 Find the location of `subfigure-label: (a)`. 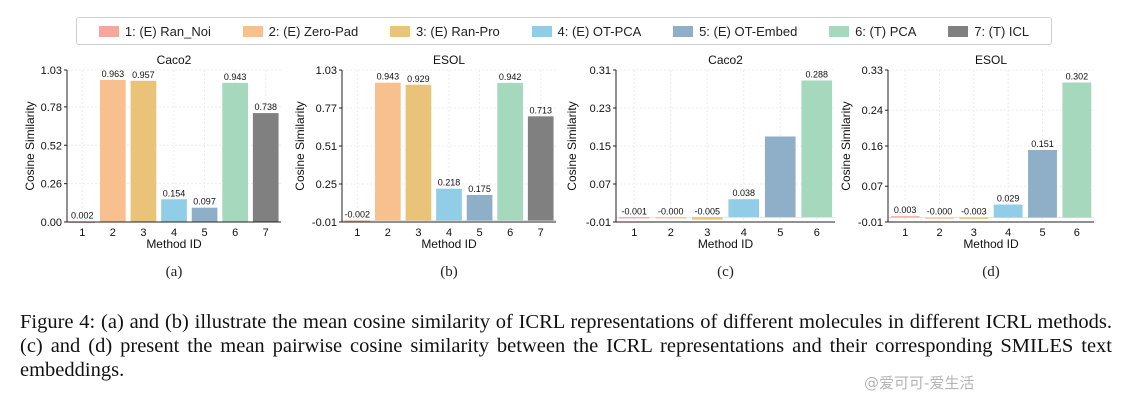

subfigure-label: (a) is located at coordinates (174, 272).